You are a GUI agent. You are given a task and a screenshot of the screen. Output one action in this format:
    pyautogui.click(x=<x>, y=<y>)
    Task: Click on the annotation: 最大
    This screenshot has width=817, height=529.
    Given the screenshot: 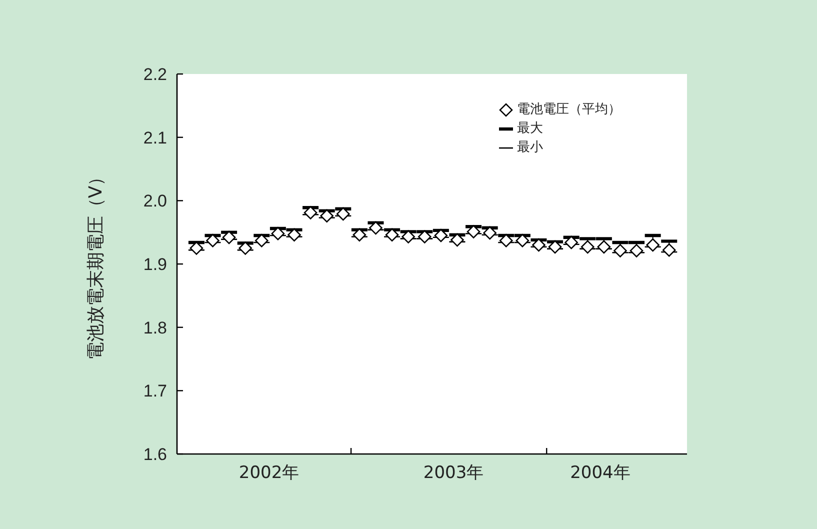 What is the action you would take?
    pyautogui.click(x=530, y=129)
    